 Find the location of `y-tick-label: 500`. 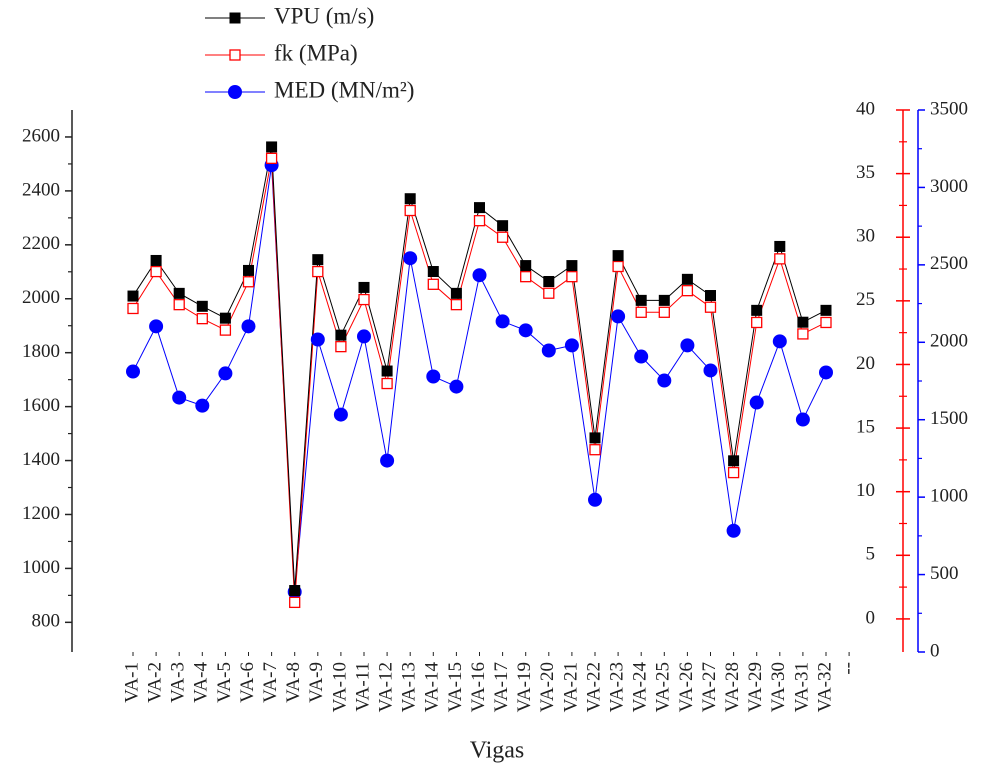

y-tick-label: 500 is located at coordinates (944, 573).